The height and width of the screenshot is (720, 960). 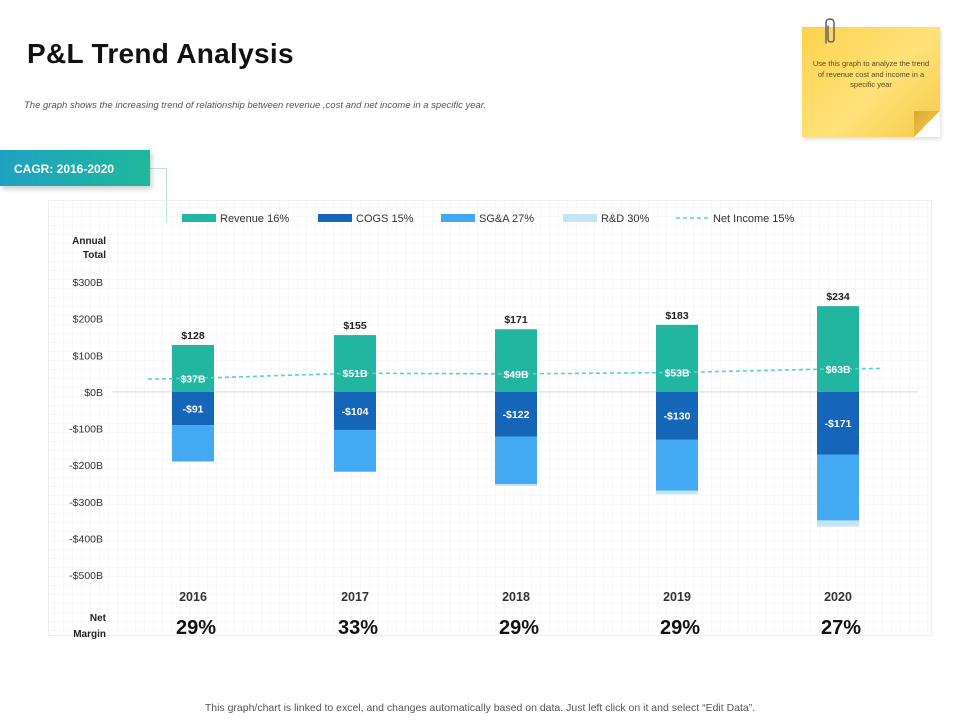 What do you see at coordinates (754, 219) in the screenshot?
I see `legend-label: Net Income 15%` at bounding box center [754, 219].